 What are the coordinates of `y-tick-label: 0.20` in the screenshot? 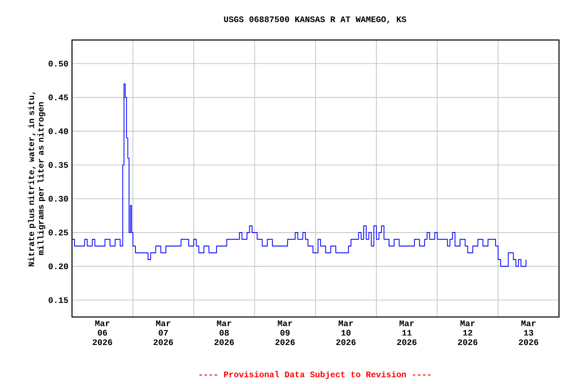 It's located at (58, 266).